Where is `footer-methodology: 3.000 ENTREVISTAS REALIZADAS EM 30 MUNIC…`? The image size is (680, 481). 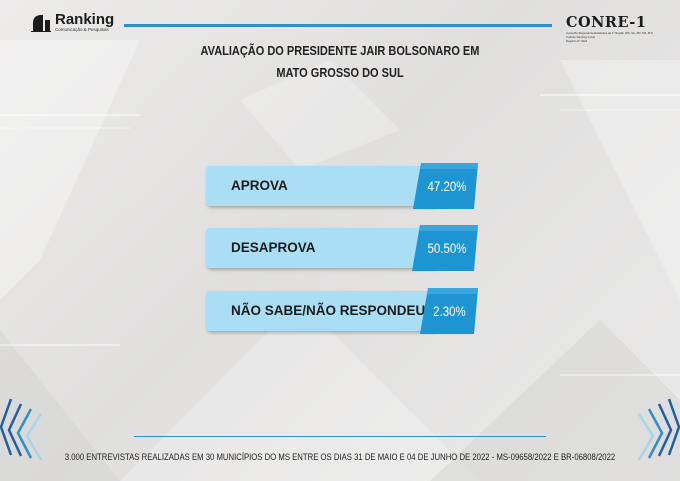
footer-methodology: 3.000 ENTREVISTAS REALIZADAS EM 30 MUNIC… is located at coordinates (340, 457).